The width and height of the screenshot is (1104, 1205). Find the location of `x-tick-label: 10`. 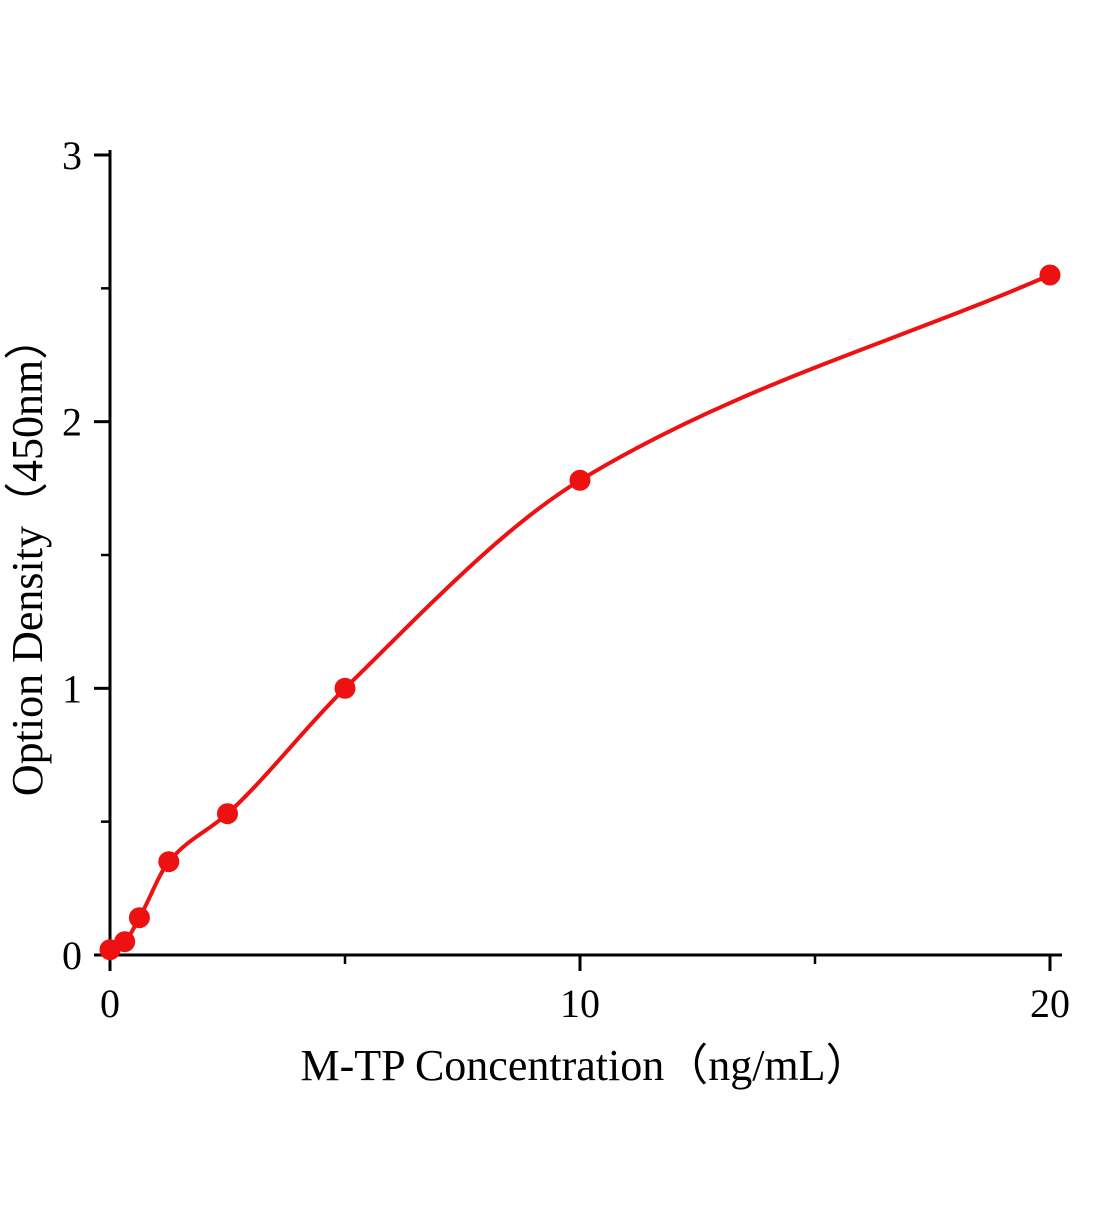

x-tick-label: 10 is located at coordinates (580, 1003).